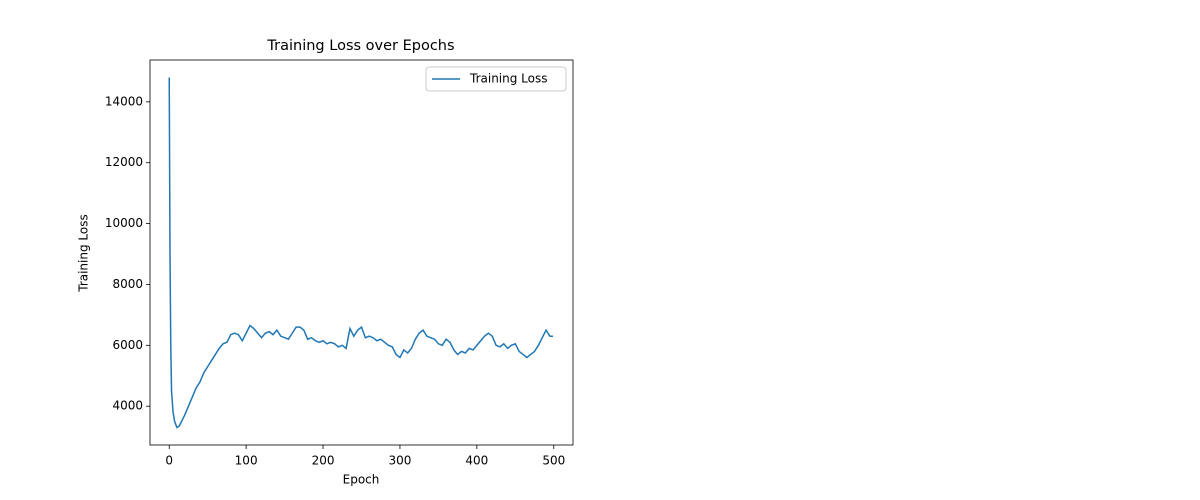 The height and width of the screenshot is (500, 1200). I want to click on y-tick-label: 8000, so click(127, 284).